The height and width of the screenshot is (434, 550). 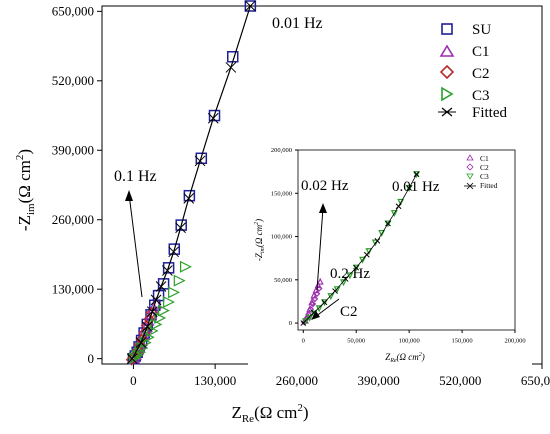 What do you see at coordinates (269, 413) in the screenshot?
I see `main-x-axis-label: ZRe(Ω cm2)` at bounding box center [269, 413].